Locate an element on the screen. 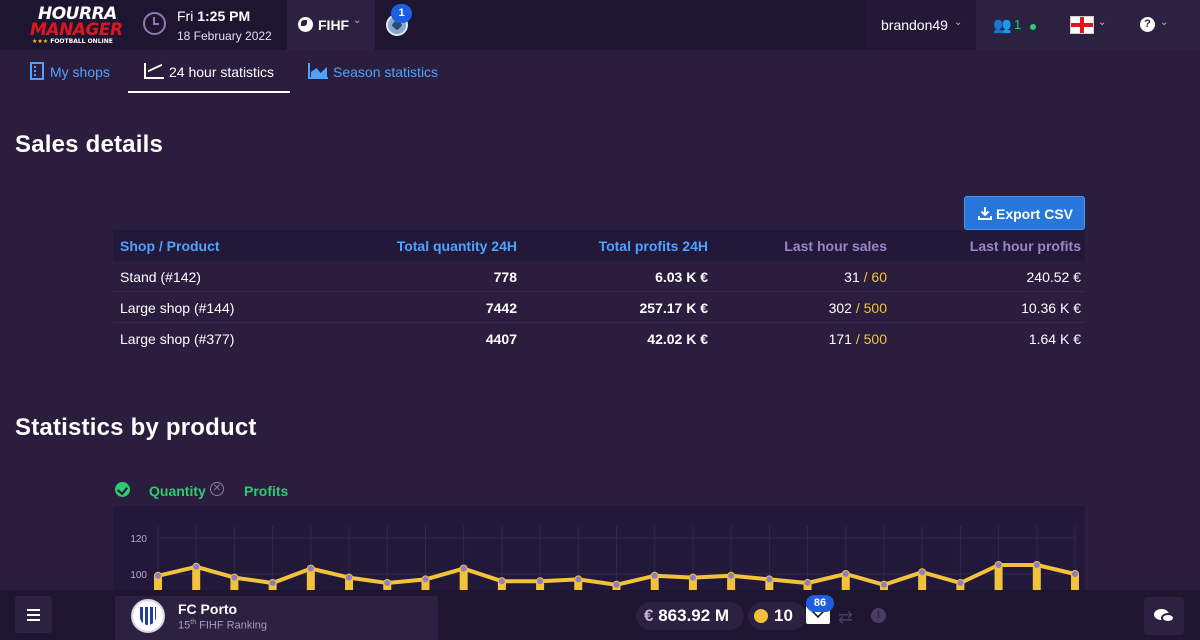  federation-name: FIHF is located at coordinates (334, 25).